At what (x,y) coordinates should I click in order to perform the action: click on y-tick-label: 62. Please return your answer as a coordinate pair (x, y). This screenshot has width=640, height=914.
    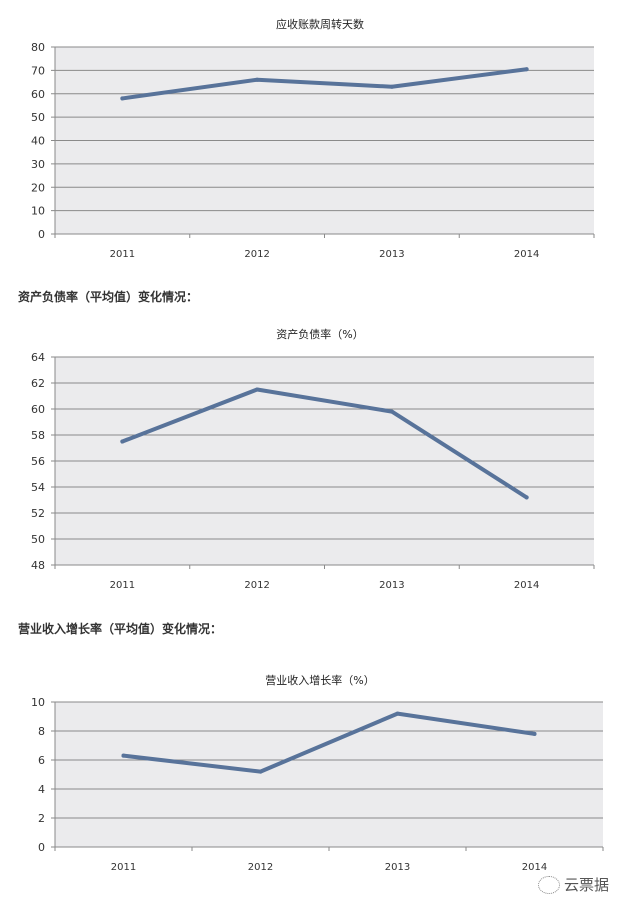
    Looking at the image, I should click on (38, 383).